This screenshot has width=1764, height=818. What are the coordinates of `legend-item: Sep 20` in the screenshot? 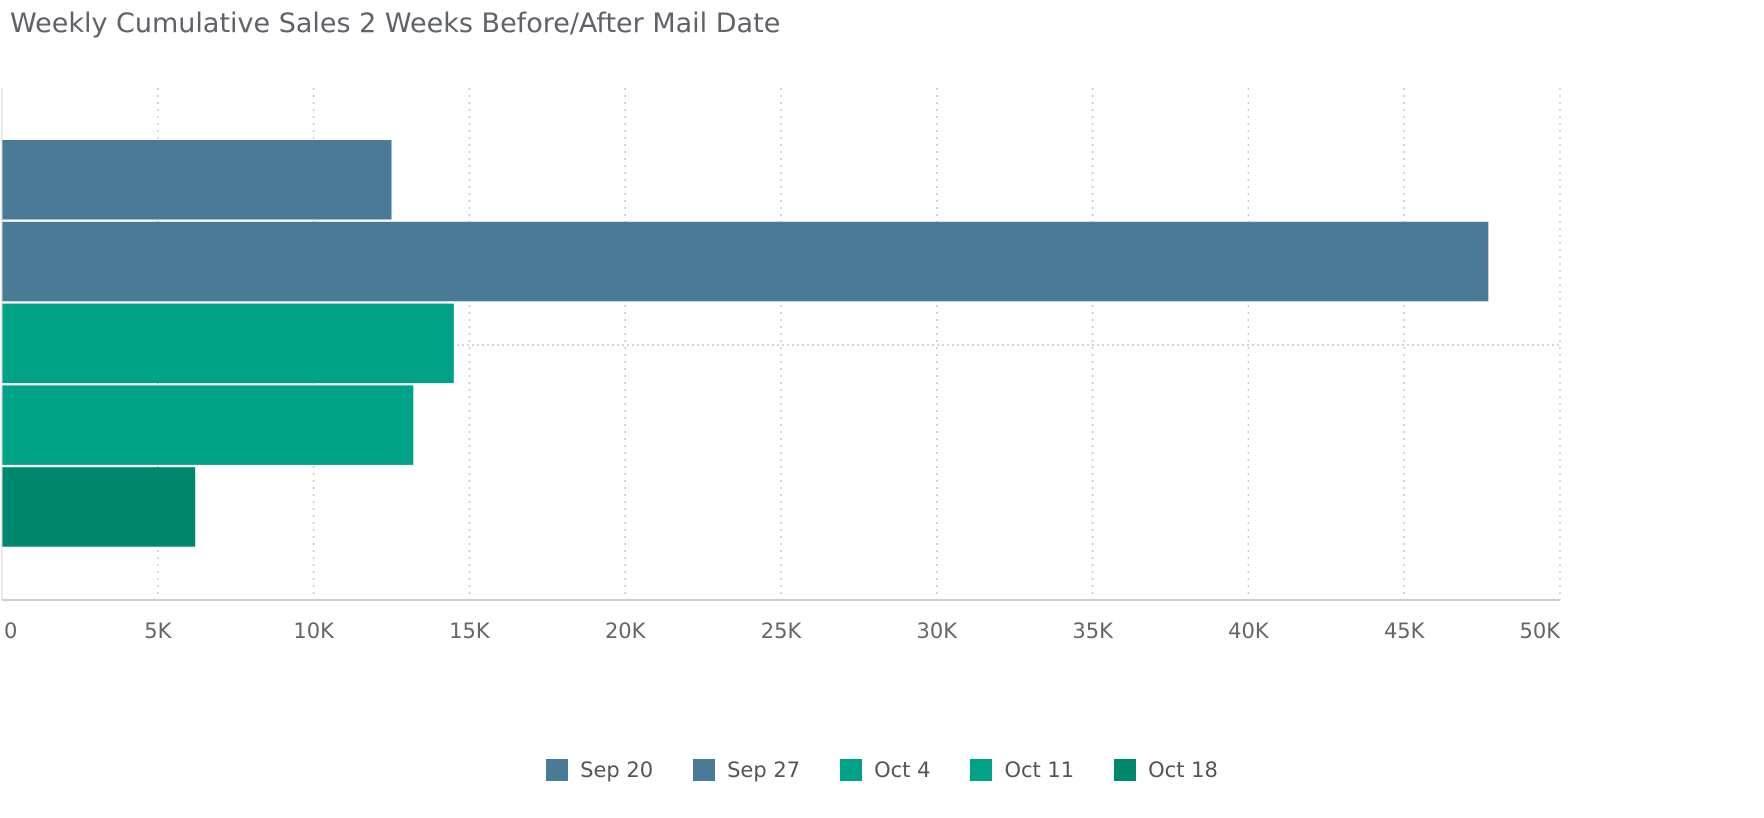 It's located at (599, 770).